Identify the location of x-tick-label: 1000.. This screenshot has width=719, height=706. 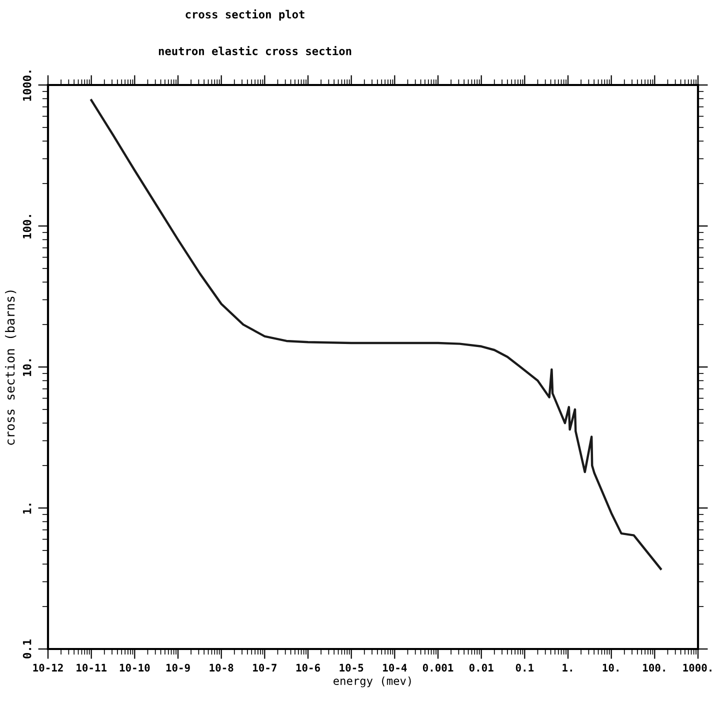
(697, 668).